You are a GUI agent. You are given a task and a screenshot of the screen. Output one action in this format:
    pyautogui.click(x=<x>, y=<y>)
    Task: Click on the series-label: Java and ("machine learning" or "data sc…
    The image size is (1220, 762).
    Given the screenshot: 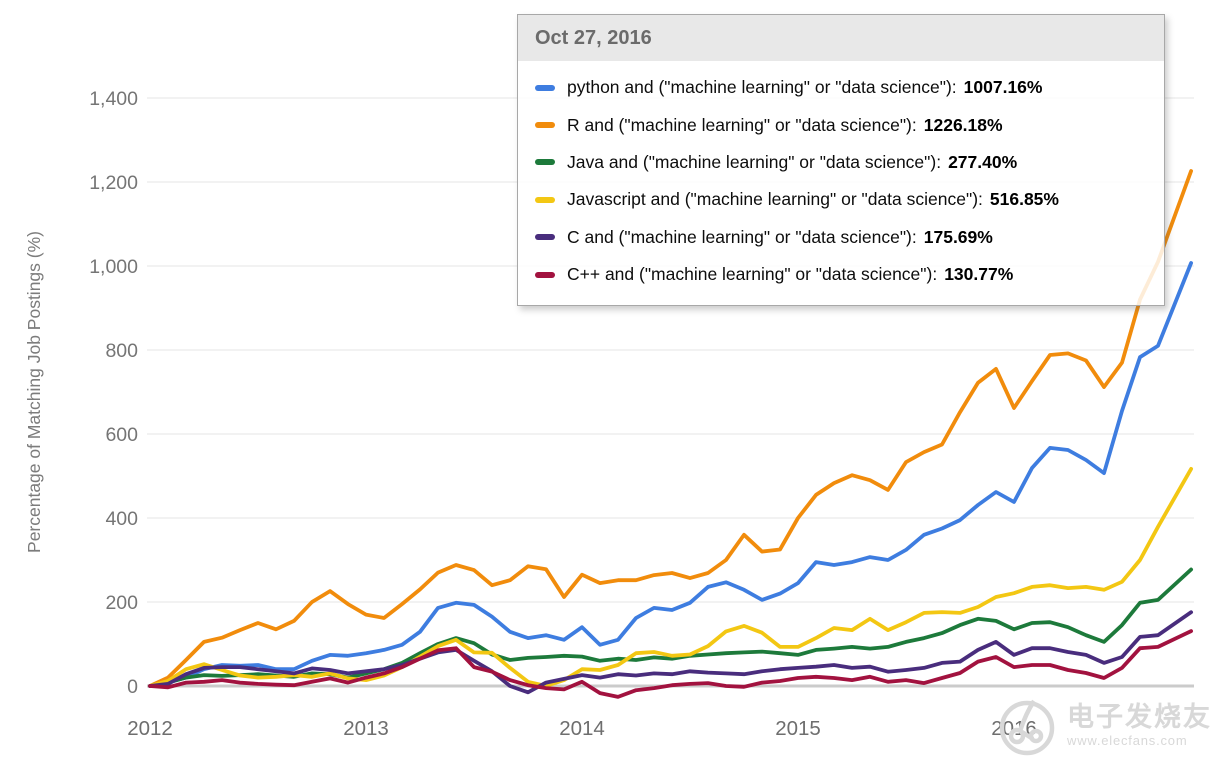 What is the action you would take?
    pyautogui.click(x=754, y=161)
    